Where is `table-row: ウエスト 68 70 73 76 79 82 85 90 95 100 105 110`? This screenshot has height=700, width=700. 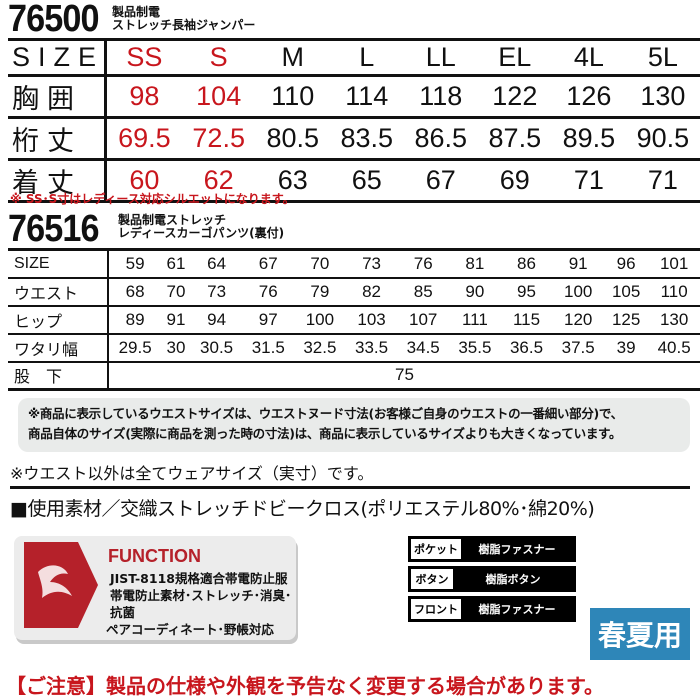
table-row: ウエスト 68 70 73 76 79 82 85 90 95 100 105 110 is located at coordinates (354, 292).